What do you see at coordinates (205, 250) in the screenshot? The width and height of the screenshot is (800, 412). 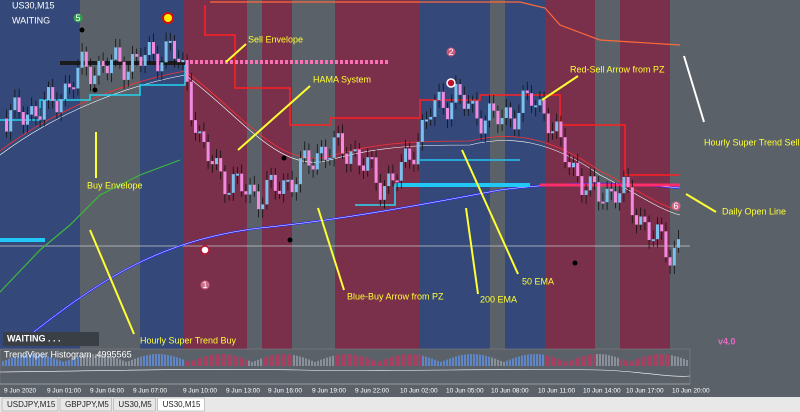 I see `buy-signal-dot` at bounding box center [205, 250].